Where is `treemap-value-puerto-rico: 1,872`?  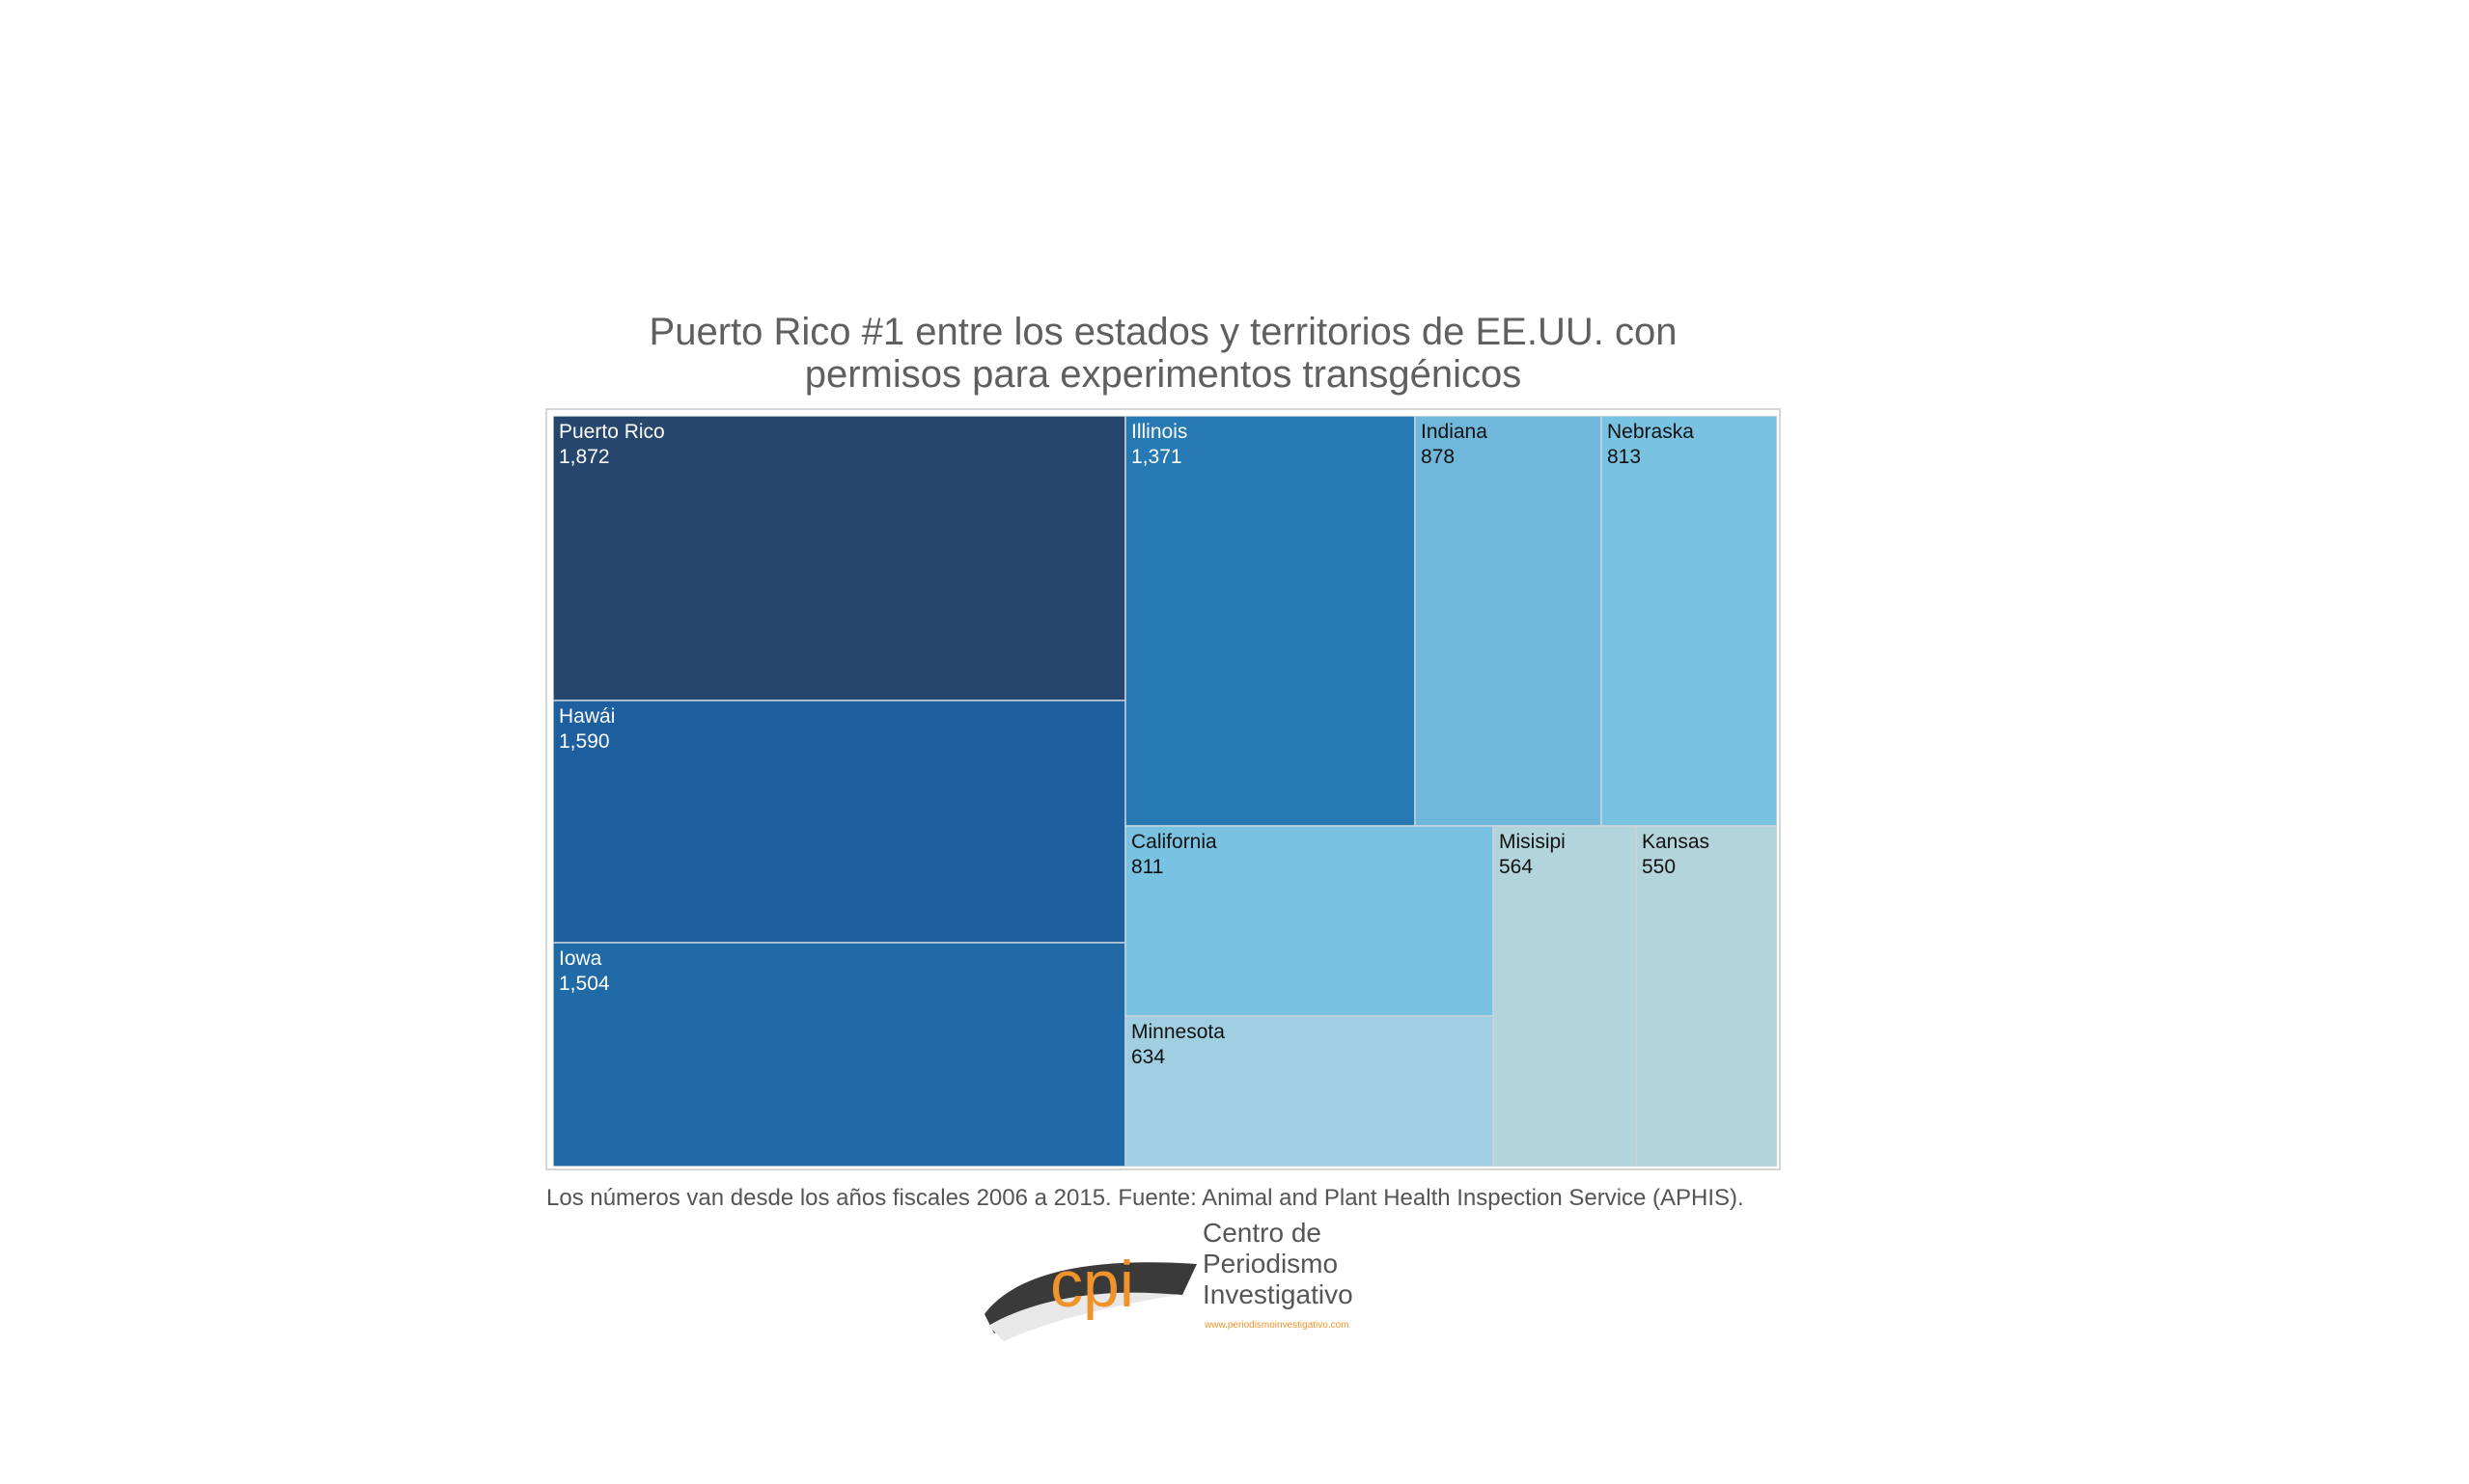
treemap-value-puerto-rico: 1,872 is located at coordinates (584, 457).